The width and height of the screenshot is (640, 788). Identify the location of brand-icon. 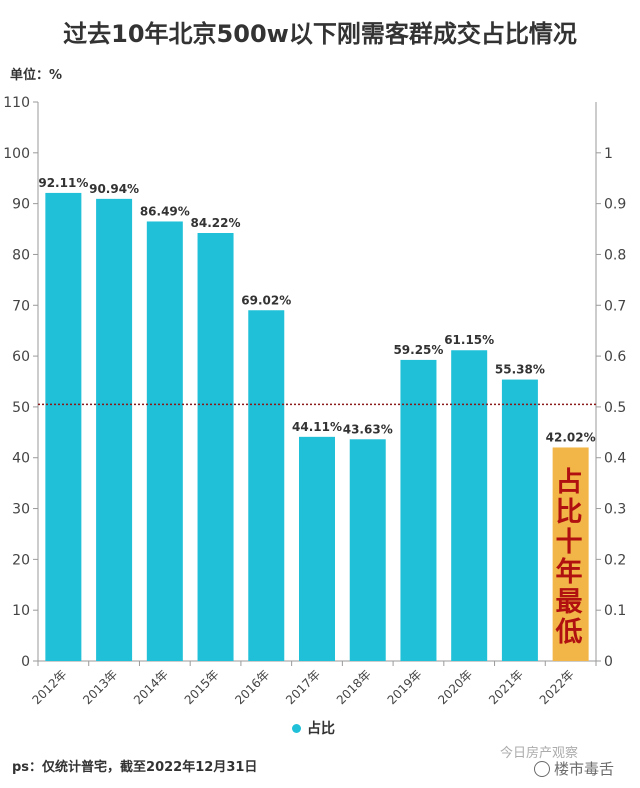
(542, 768).